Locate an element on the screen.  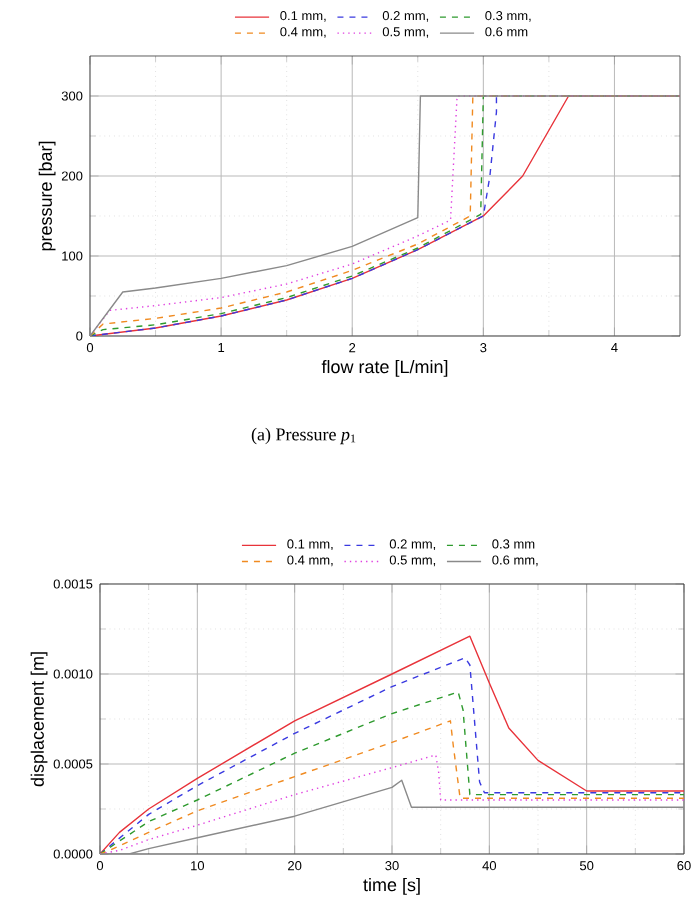
x-axis-title: flow rate [L/min] is located at coordinates (384, 368).